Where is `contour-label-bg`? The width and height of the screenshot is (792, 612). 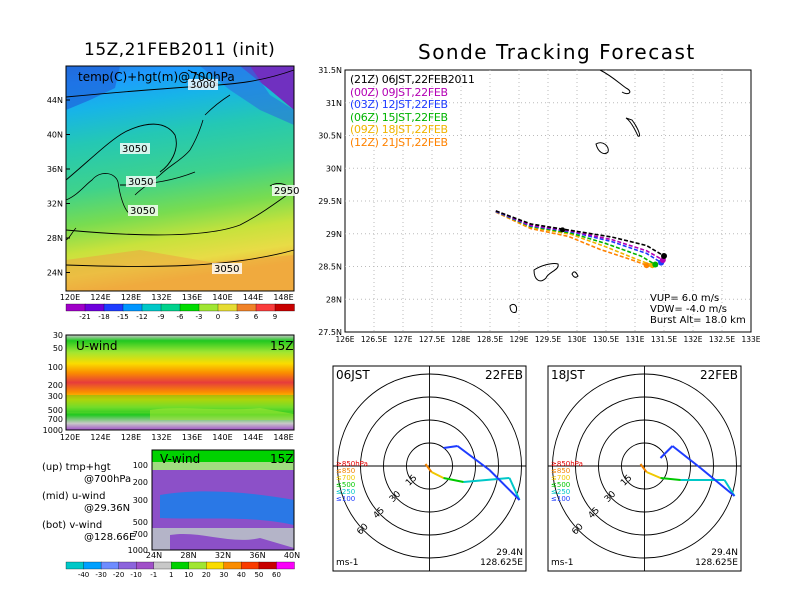
contour-label-bg is located at coordinates (141, 181).